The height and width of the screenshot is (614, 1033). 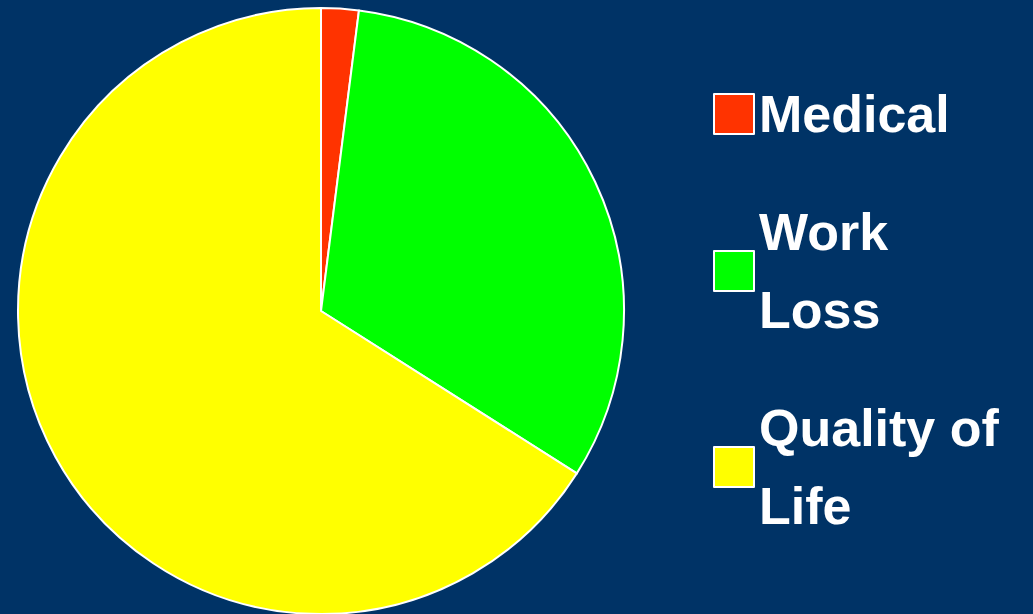 What do you see at coordinates (831, 271) in the screenshot?
I see `legend-label: Work Loss` at bounding box center [831, 271].